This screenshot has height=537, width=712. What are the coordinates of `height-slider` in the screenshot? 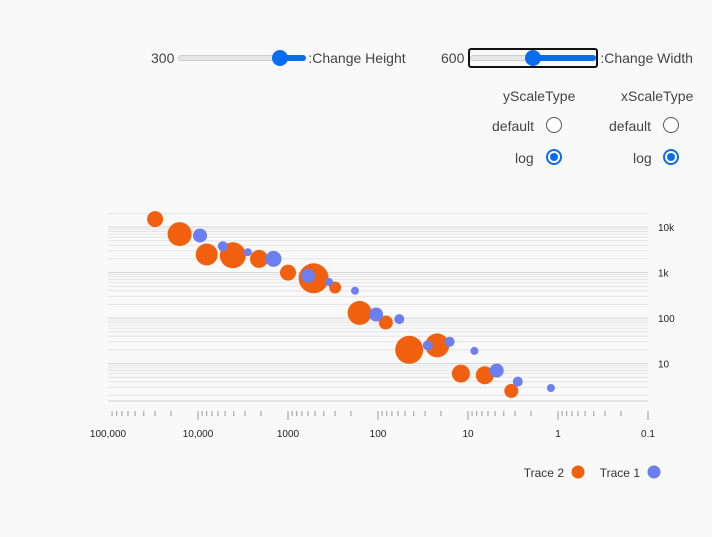 It's located at (242, 58).